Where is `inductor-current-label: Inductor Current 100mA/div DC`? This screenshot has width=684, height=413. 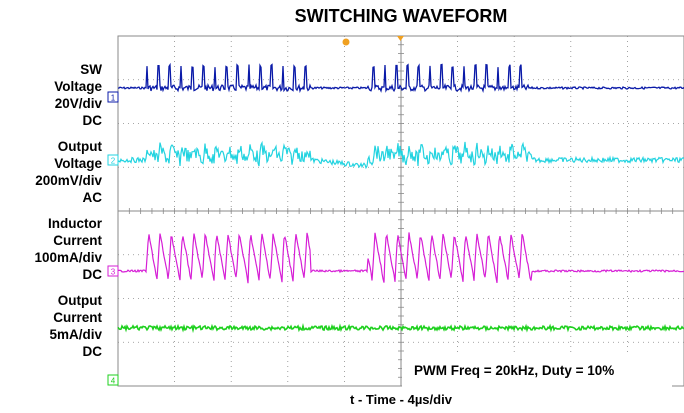 inductor-current-label: Inductor Current 100mA/div DC is located at coordinates (68, 249).